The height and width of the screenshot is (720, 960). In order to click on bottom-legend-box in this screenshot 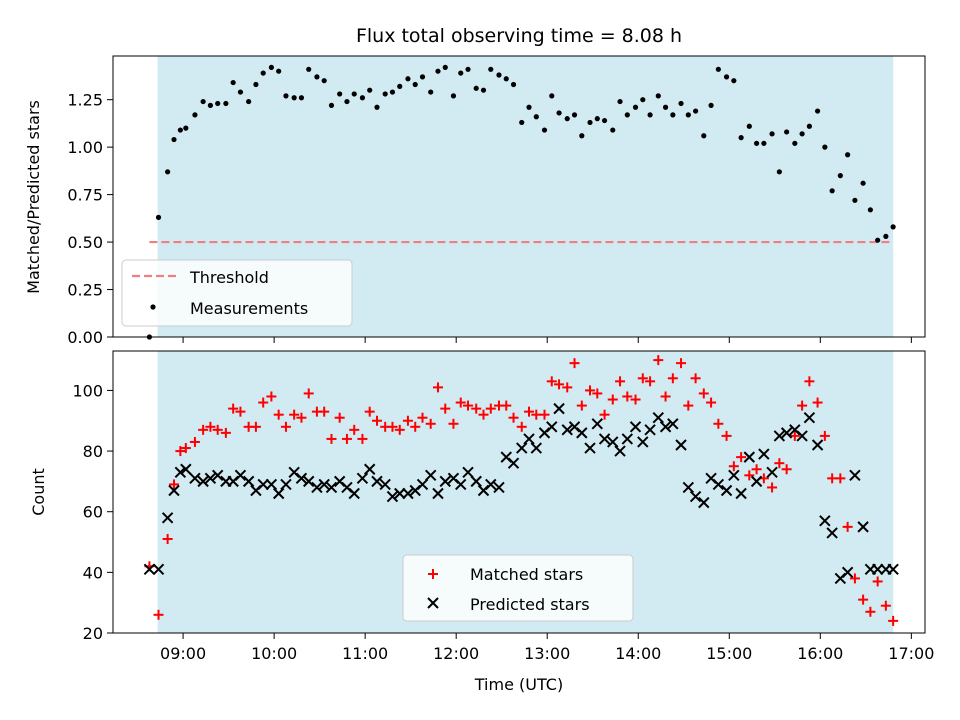, I will do `click(518, 588)`.